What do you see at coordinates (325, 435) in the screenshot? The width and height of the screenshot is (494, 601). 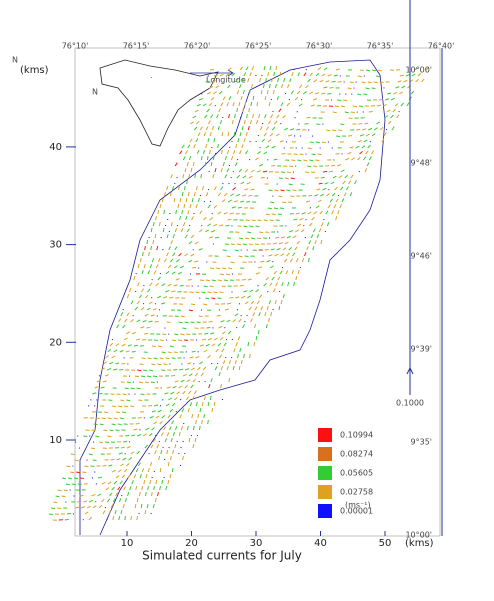 I see `legend-swatch` at bounding box center [325, 435].